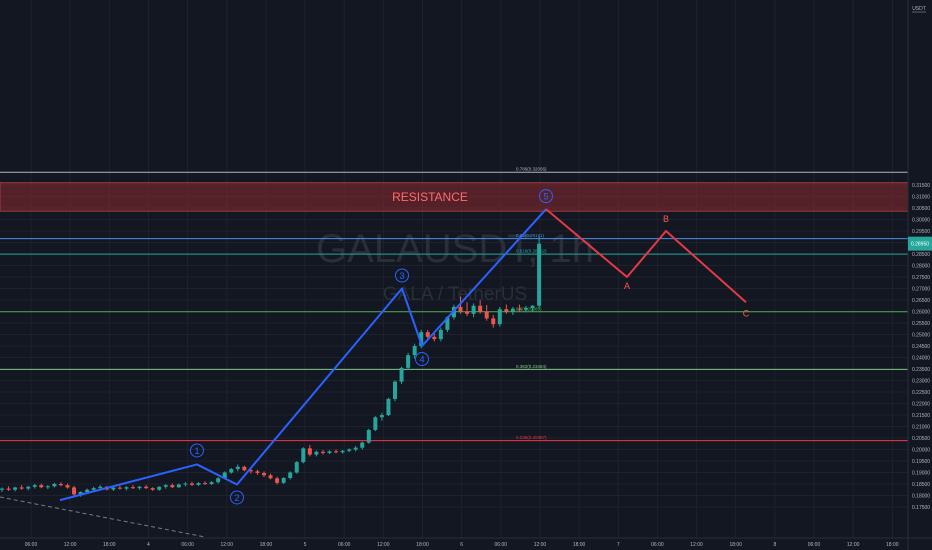 The height and width of the screenshot is (550, 932). I want to click on price-tick-label: 0.23500, so click(921, 370).